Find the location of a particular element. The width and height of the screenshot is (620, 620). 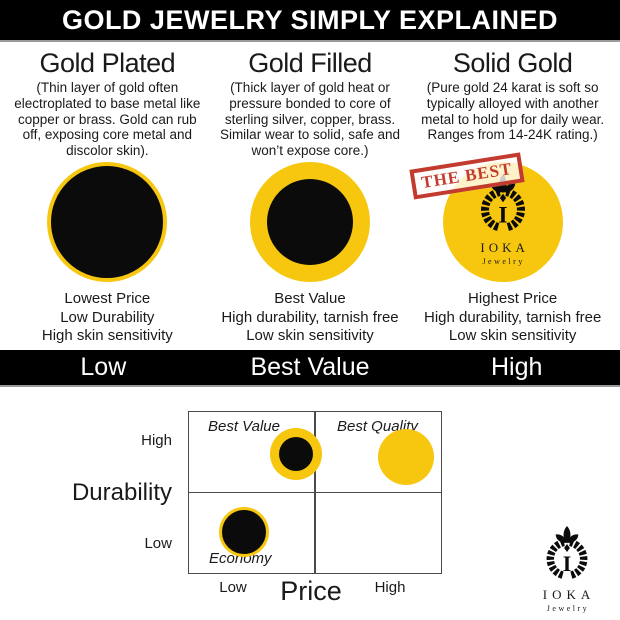

summary-line: Low Durability is located at coordinates (107, 317).